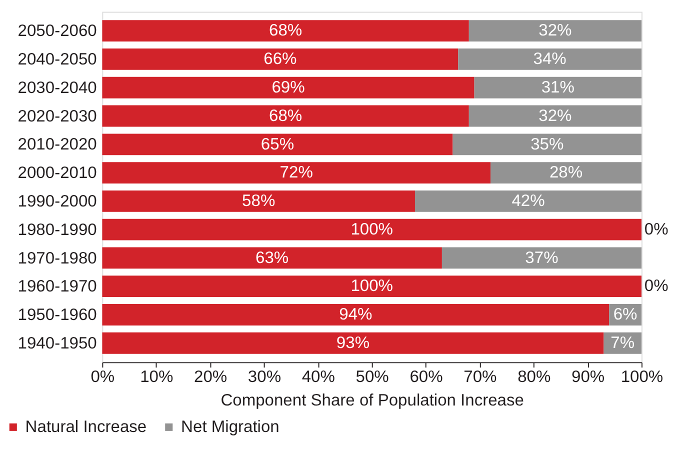  I want to click on data-label: 72%, so click(297, 172).